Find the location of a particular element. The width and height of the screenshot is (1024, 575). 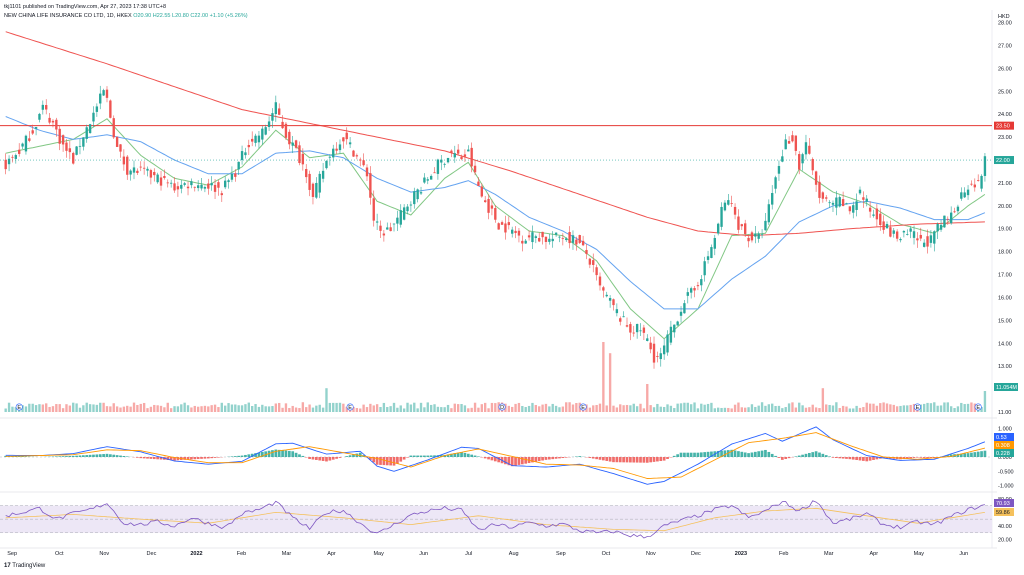

time-tick-label: Apr is located at coordinates (874, 554).